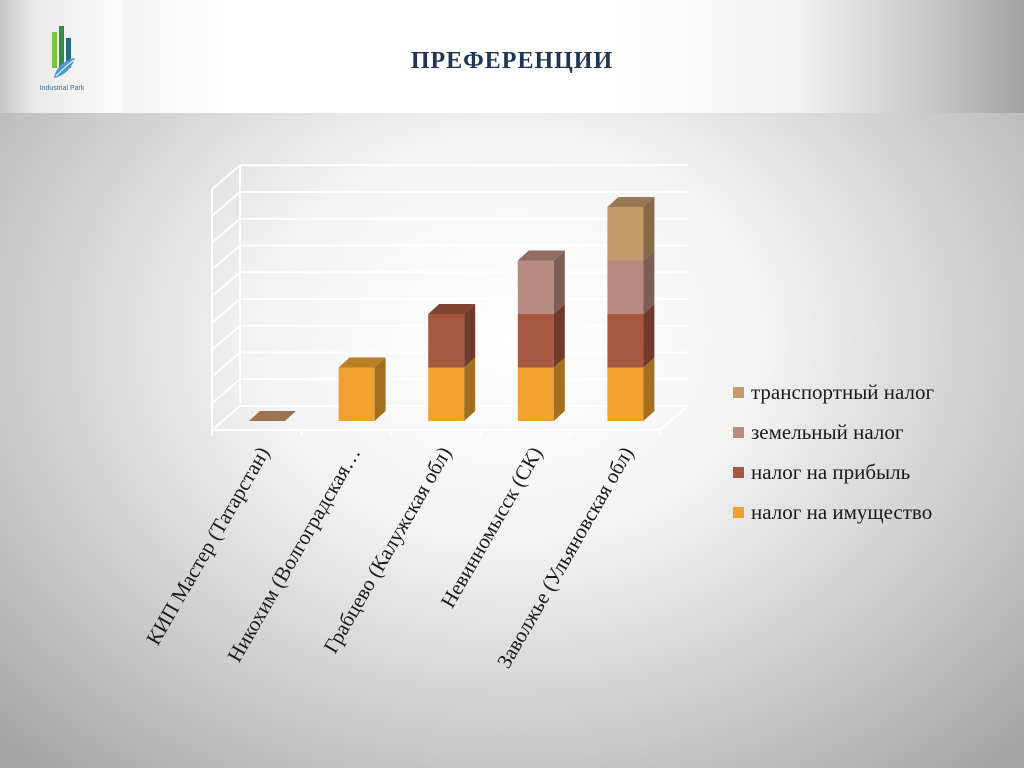 Image resolution: width=1024 pixels, height=768 pixels. I want to click on legend-item: транспортный налог, so click(833, 392).